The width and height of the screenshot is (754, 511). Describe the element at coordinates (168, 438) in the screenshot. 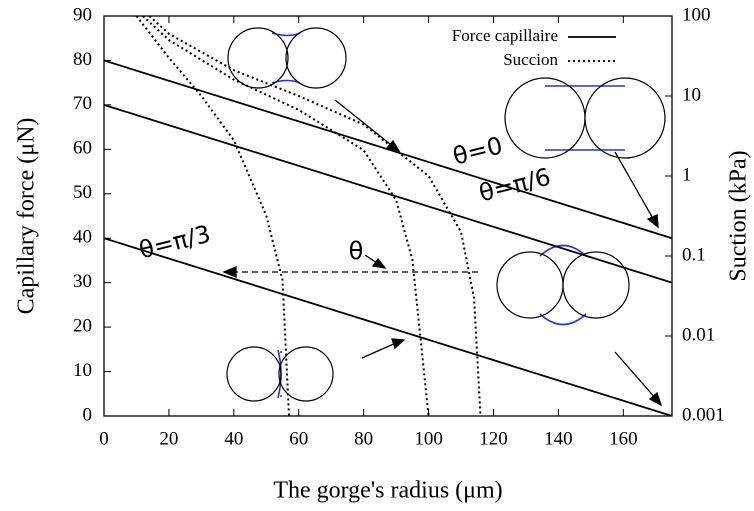

I see `x-tick-label: 20` at that location.